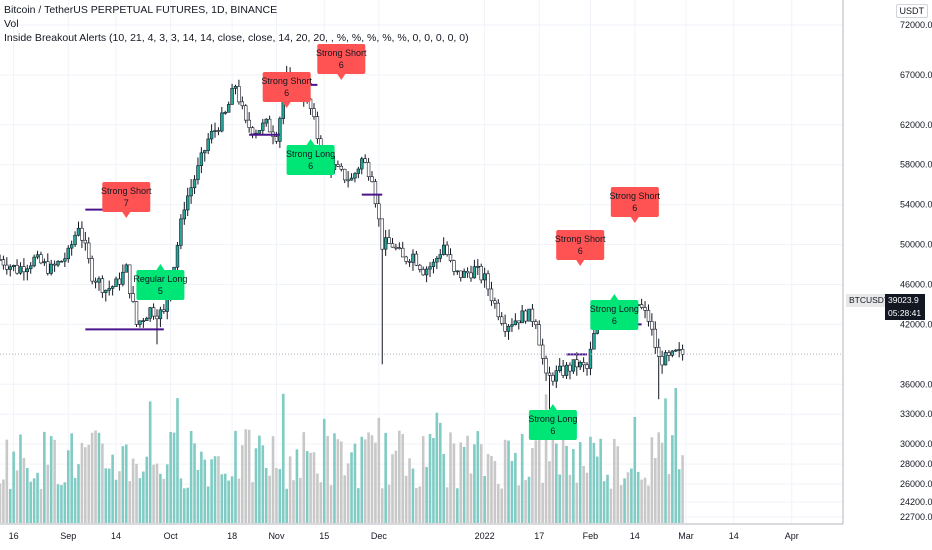 The image size is (932, 550). I want to click on price-tick-label: 54000.0, so click(916, 205).